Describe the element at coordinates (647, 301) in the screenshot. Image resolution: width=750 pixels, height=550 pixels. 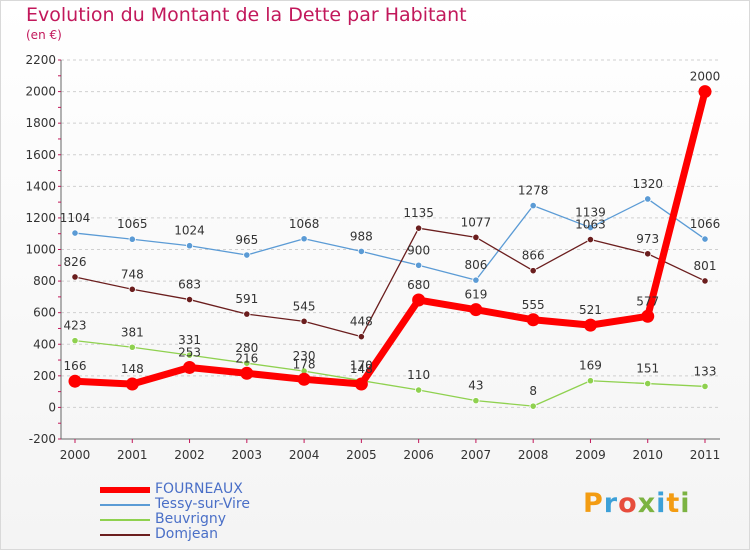
I see `data-label: 577` at that location.